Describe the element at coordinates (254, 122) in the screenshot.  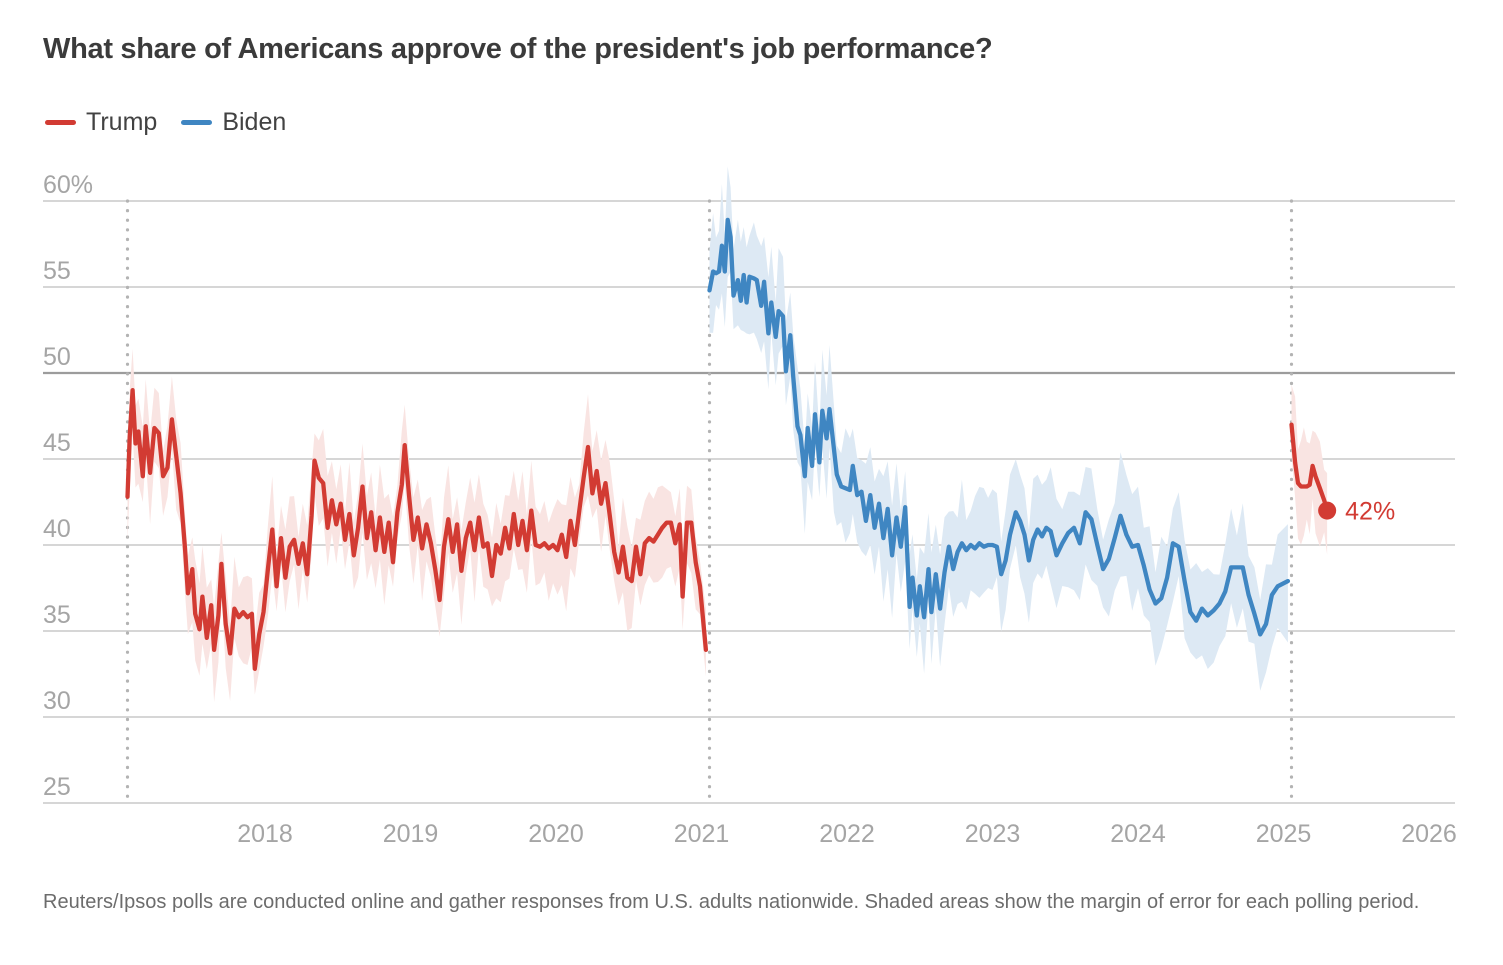
I see `legend-label-biden: Biden` at that location.